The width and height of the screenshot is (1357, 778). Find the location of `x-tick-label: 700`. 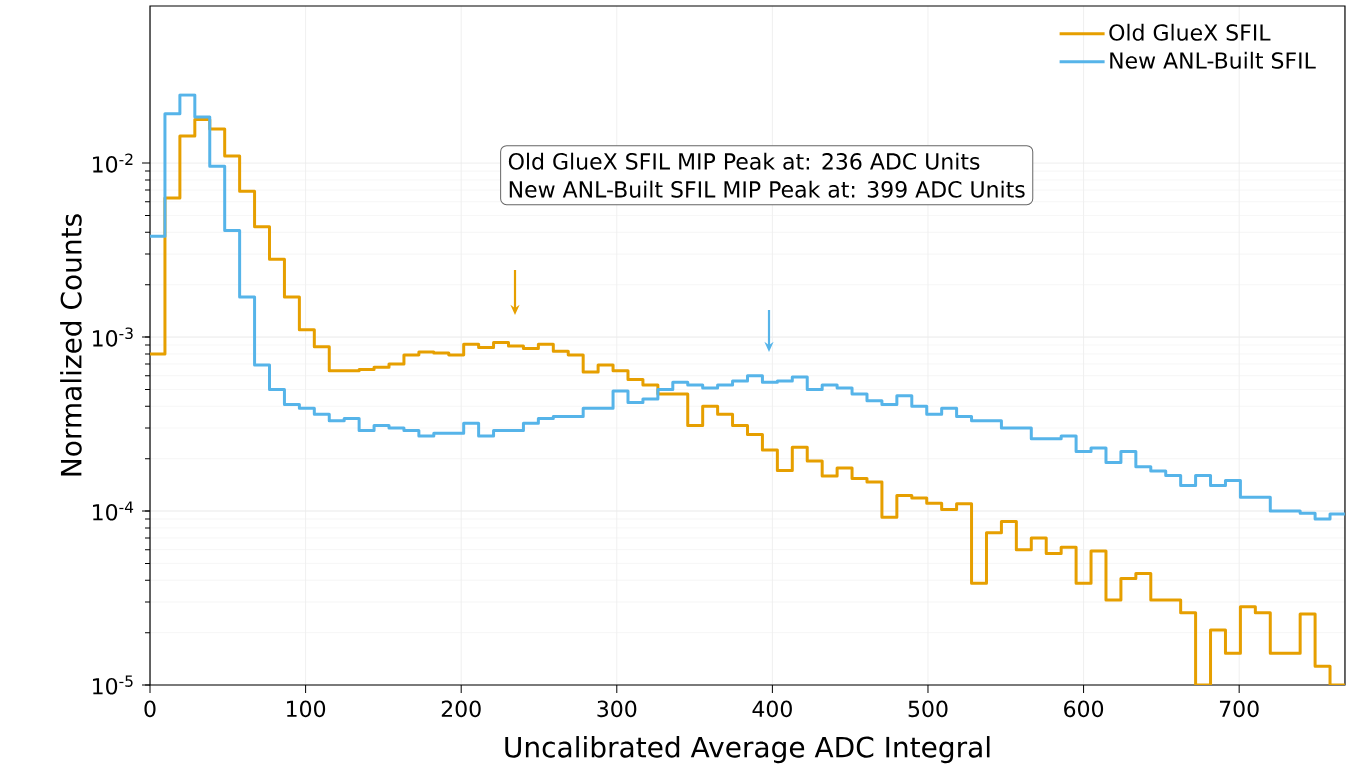

x-tick-label: 700 is located at coordinates (1239, 709).